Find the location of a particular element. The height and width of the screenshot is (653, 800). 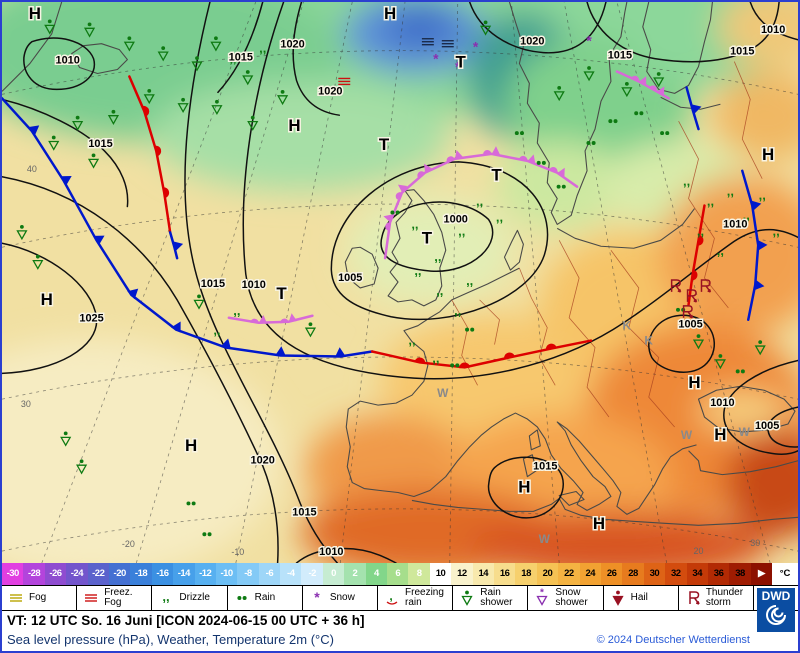

low-center-label: T is located at coordinates (427, 237).